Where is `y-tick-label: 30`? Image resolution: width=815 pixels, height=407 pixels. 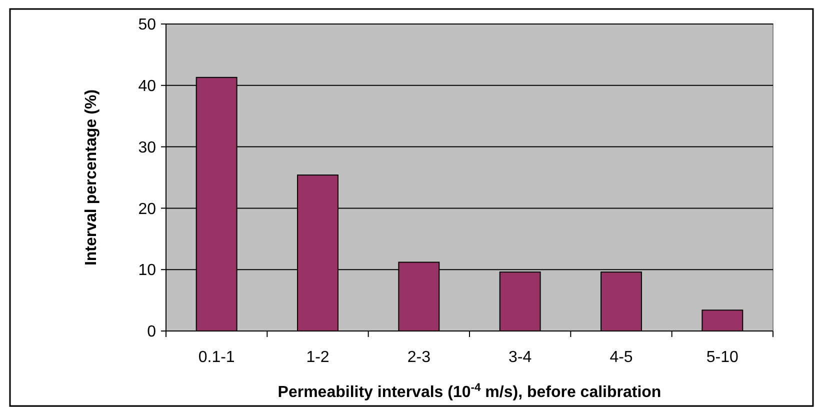 y-tick-label: 30 is located at coordinates (147, 147).